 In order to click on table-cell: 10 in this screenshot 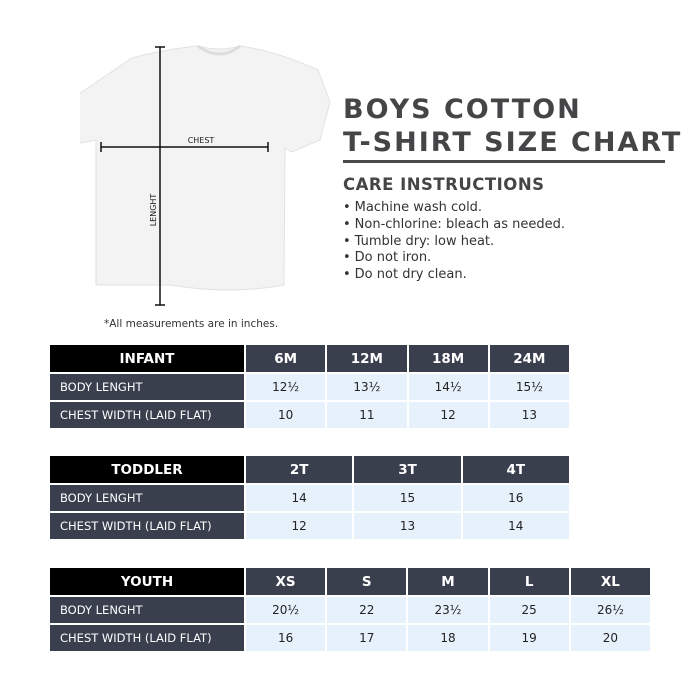, I will do `click(286, 415)`.